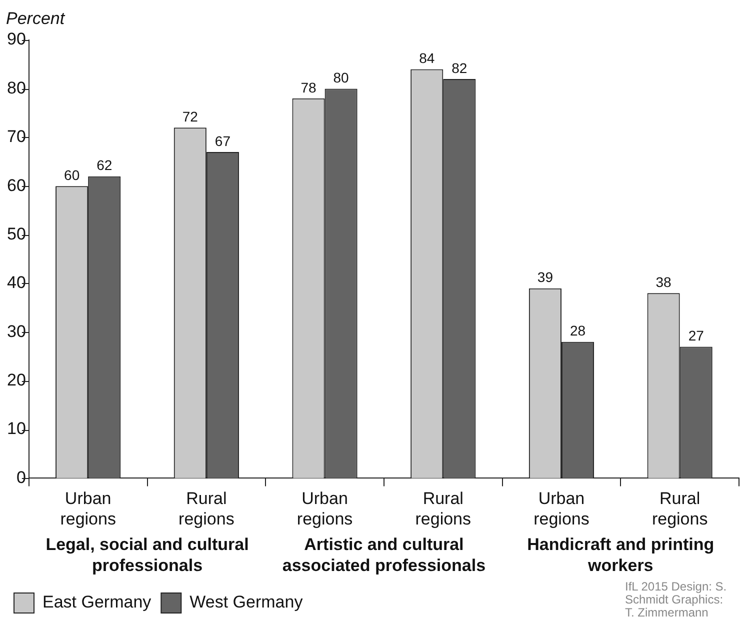 Image resolution: width=749 pixels, height=627 pixels. What do you see at coordinates (16, 380) in the screenshot?
I see `y-tick-label: 20` at bounding box center [16, 380].